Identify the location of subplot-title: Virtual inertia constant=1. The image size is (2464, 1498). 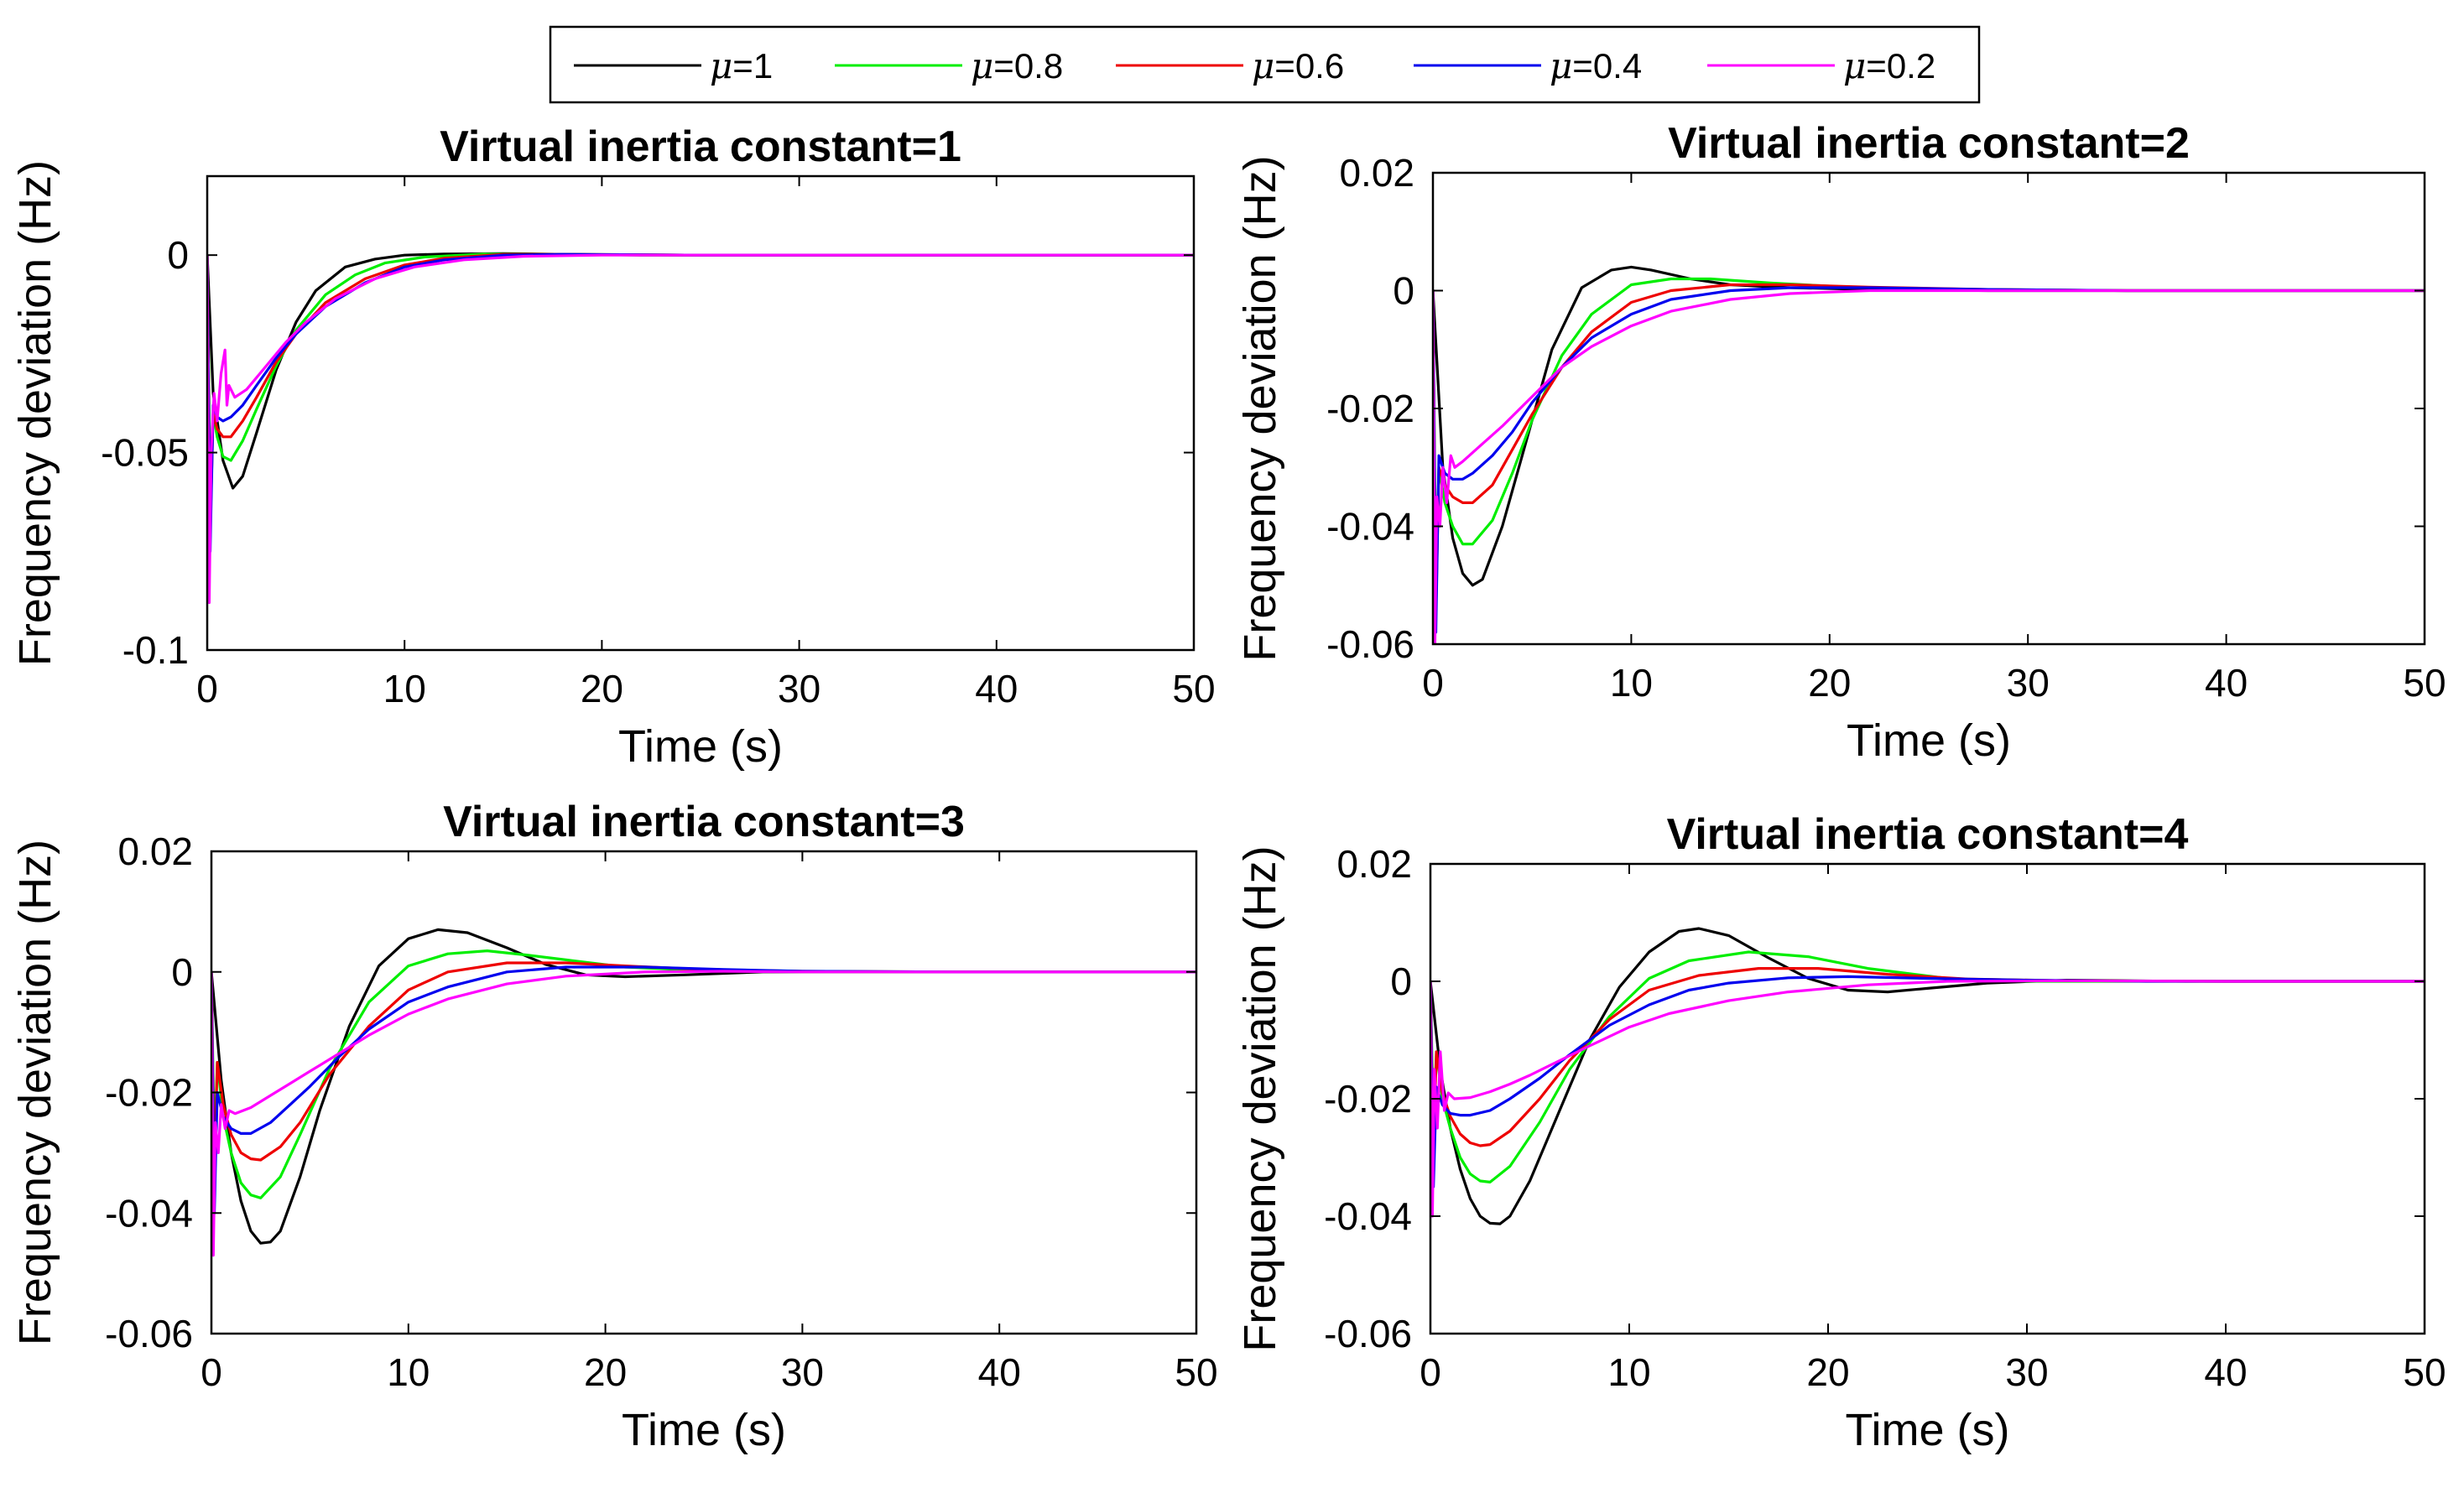
(701, 147).